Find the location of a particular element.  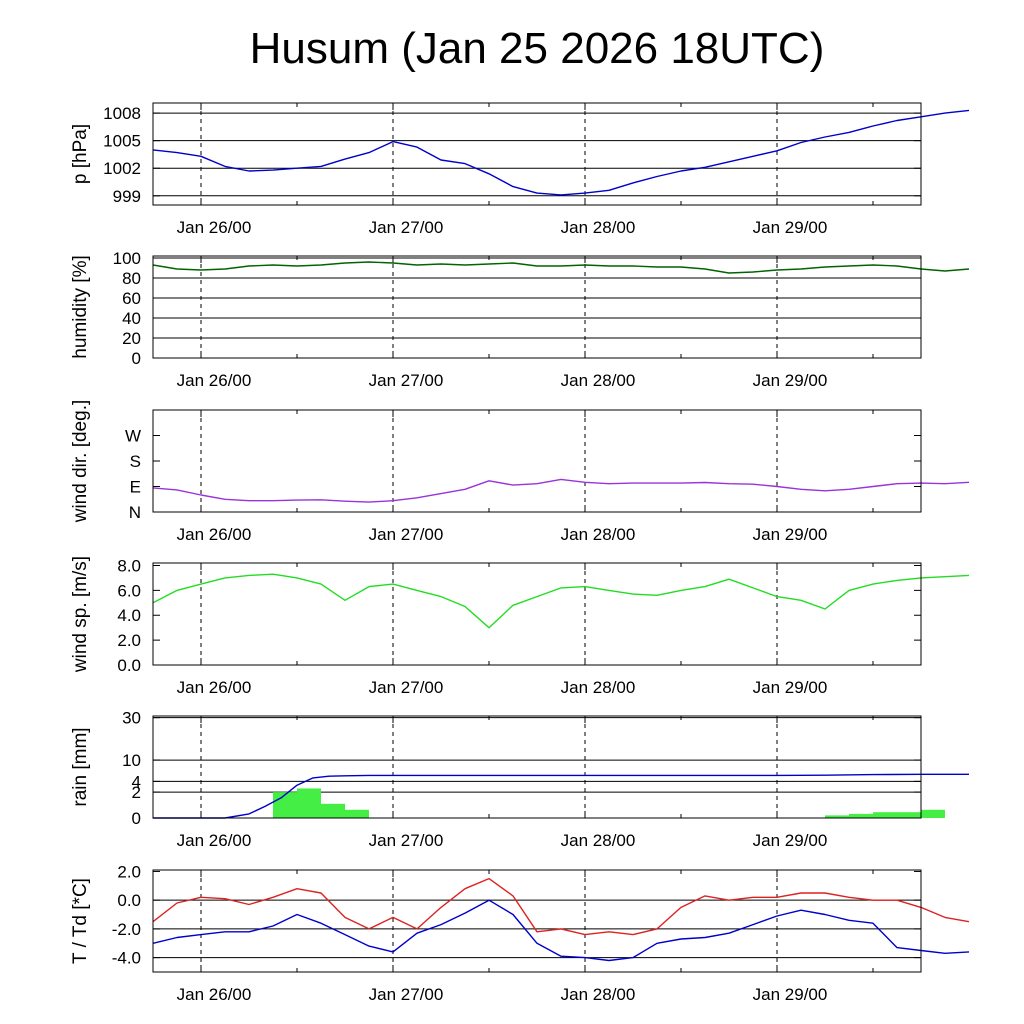

series-line-wind_dir is located at coordinates (561, 490).